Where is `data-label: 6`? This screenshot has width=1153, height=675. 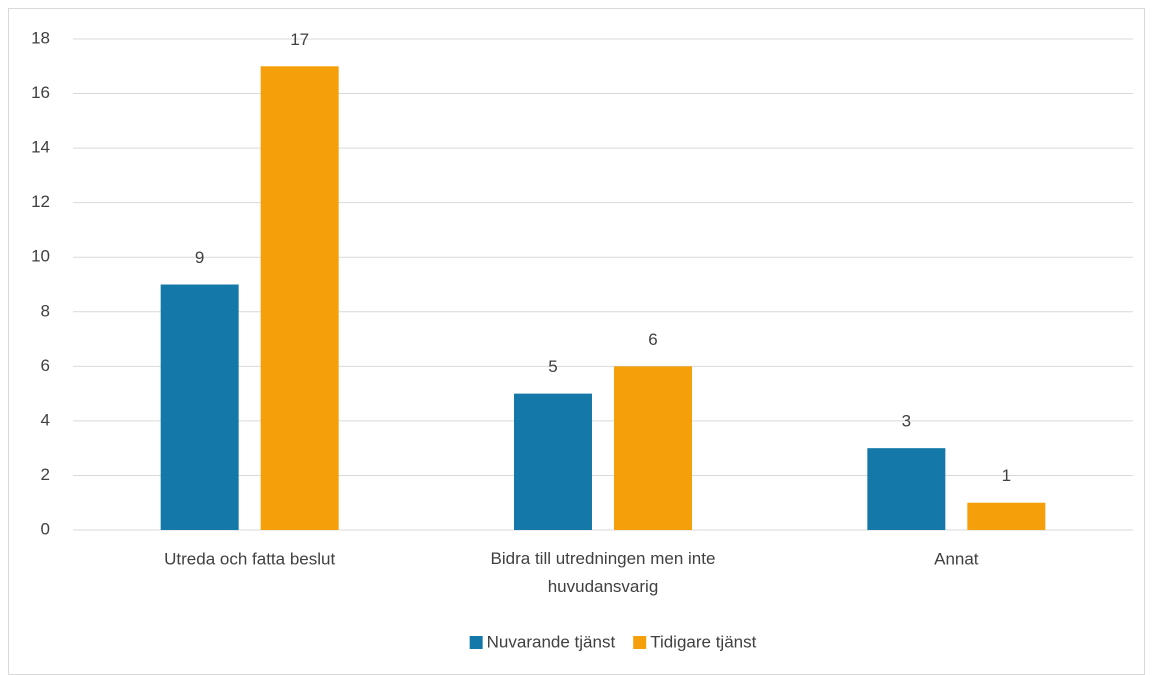 data-label: 6 is located at coordinates (652, 339).